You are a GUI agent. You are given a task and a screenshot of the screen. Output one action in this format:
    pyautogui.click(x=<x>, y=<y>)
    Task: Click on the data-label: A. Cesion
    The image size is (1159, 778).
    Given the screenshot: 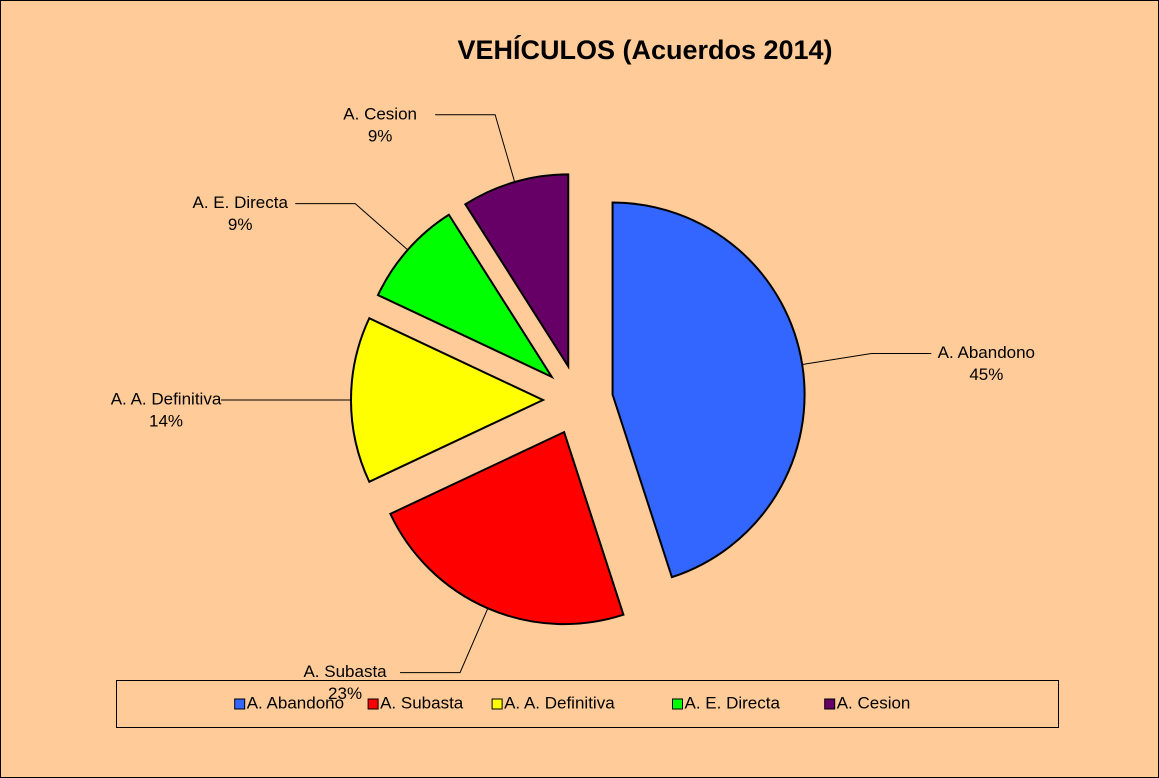 What is the action you would take?
    pyautogui.click(x=380, y=113)
    